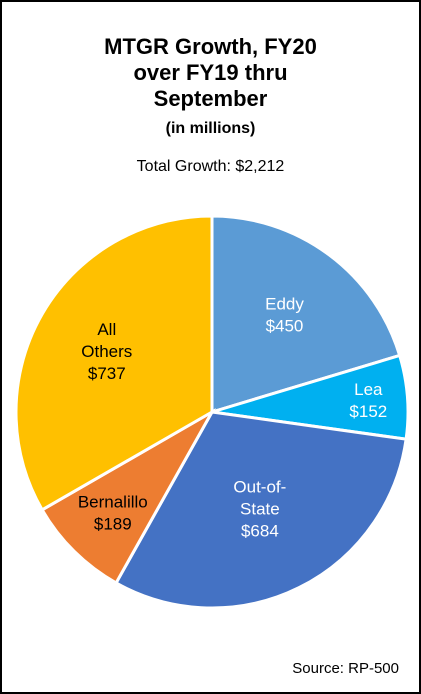 The image size is (421, 694). Describe the element at coordinates (106, 351) in the screenshot. I see `slice-label-4: All Others $737` at that location.